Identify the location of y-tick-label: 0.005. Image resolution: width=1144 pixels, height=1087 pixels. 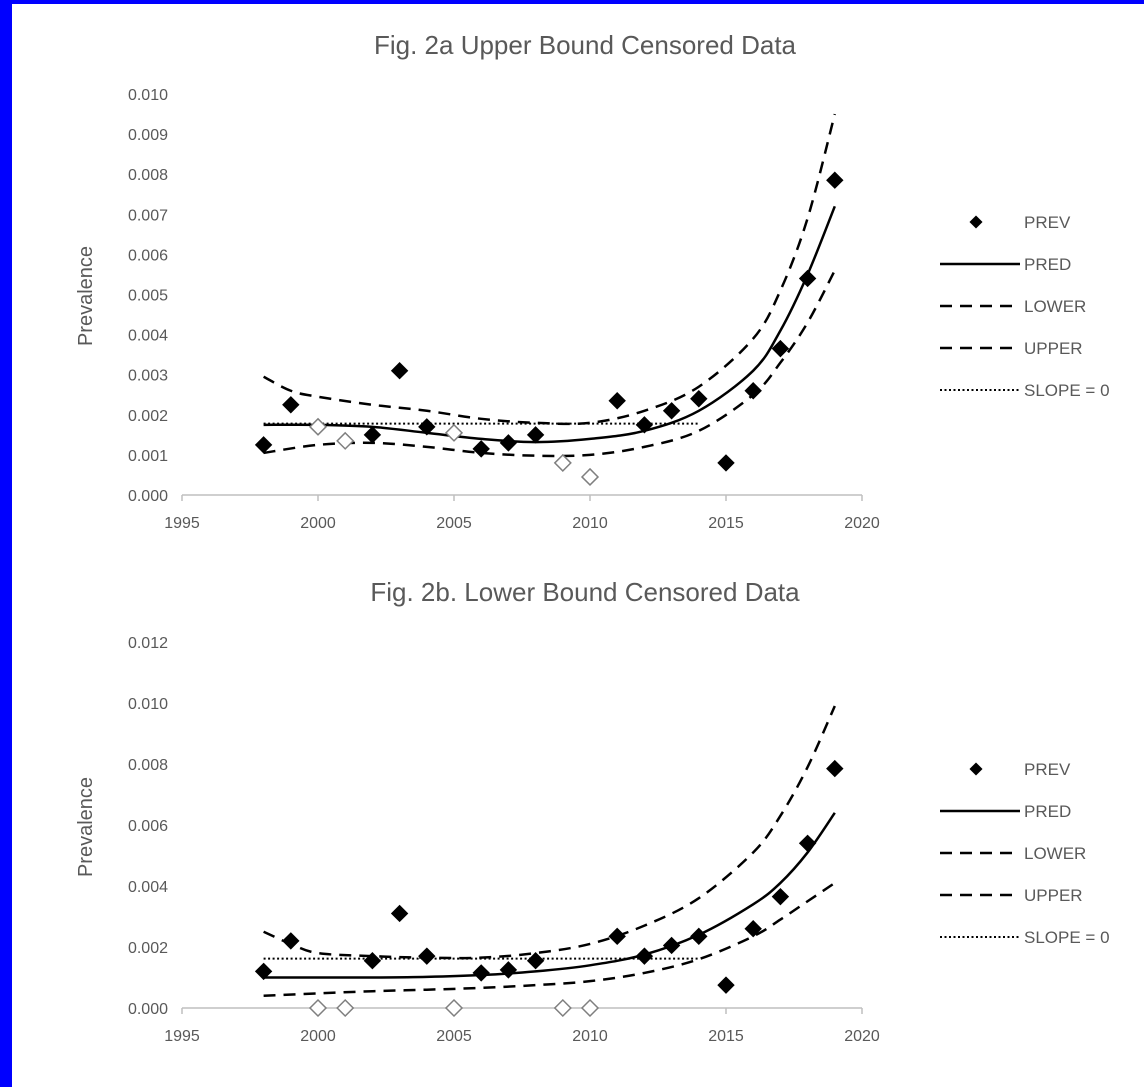
(148, 296).